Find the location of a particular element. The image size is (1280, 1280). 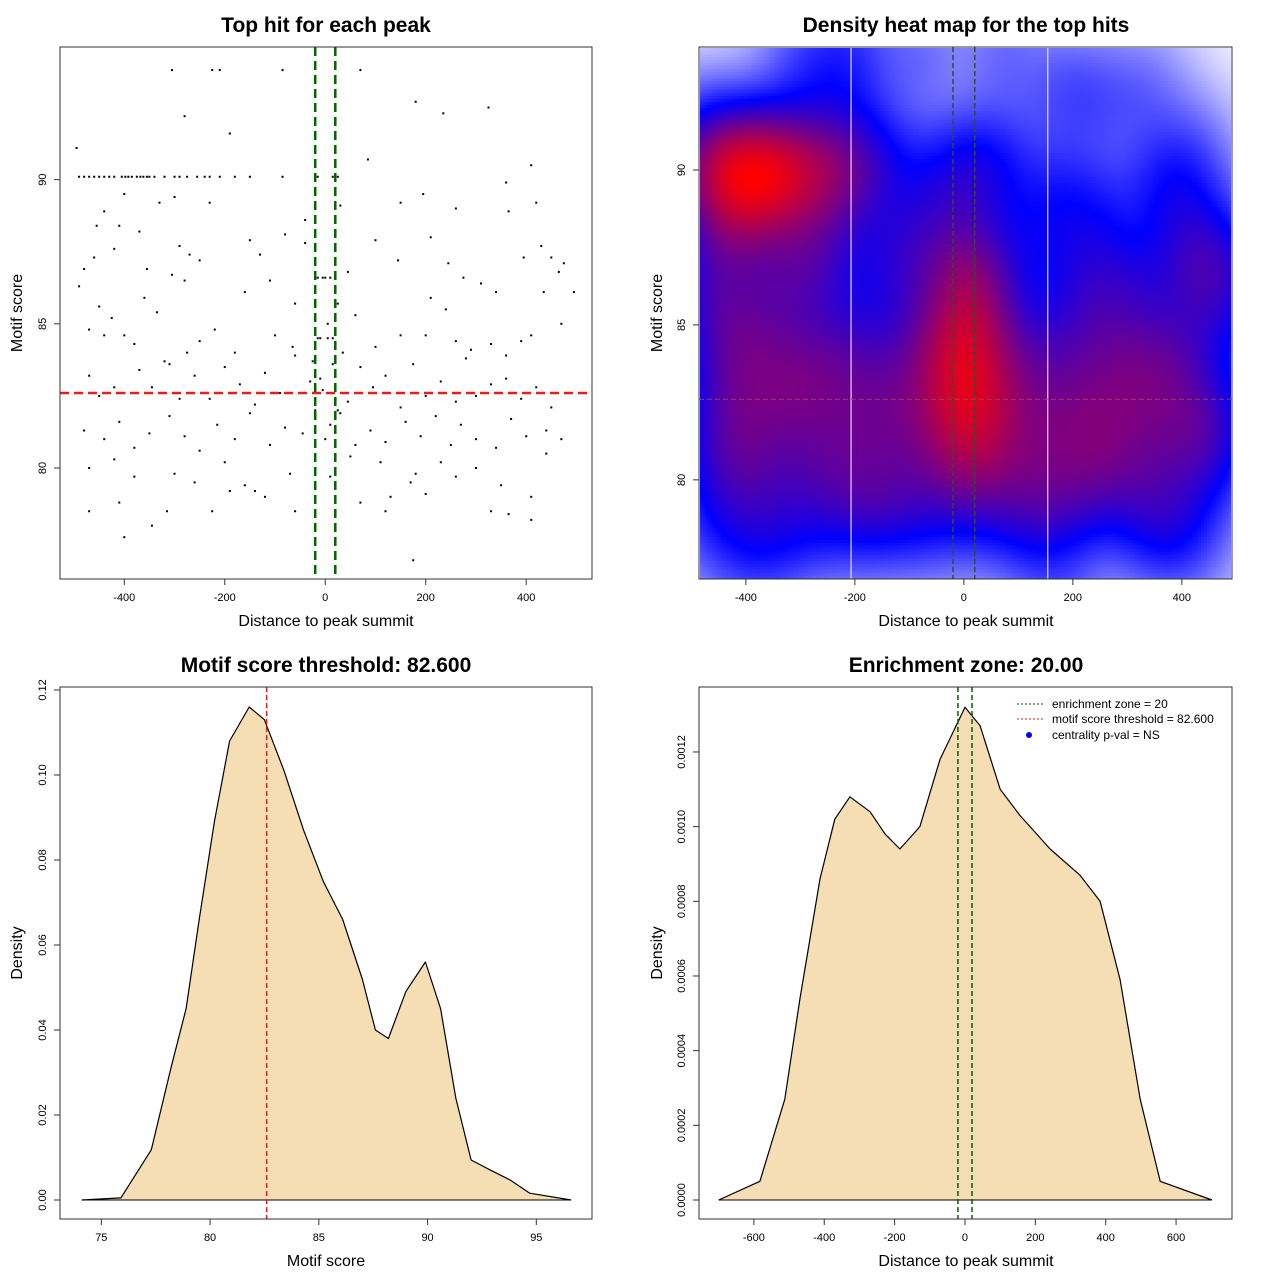

chart-title-heatmap: Density heat map for the top hits is located at coordinates (966, 25).